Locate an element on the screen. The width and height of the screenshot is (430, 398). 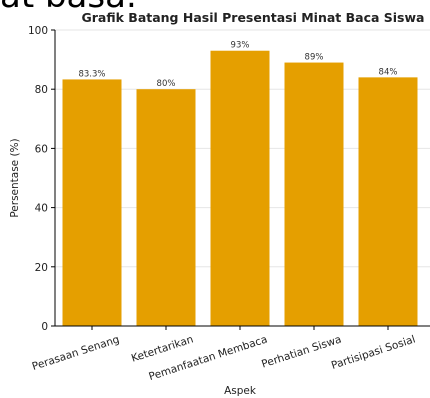
y-tick-label: 100 is located at coordinates (38, 31).